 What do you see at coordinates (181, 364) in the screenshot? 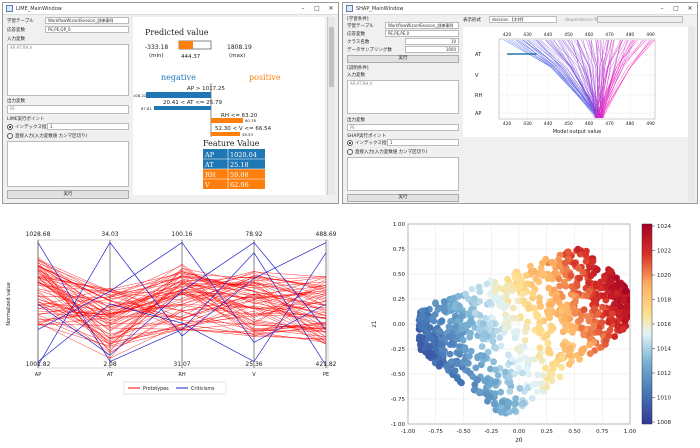
I see `pc-bottom-label: 31.07` at bounding box center [181, 364].